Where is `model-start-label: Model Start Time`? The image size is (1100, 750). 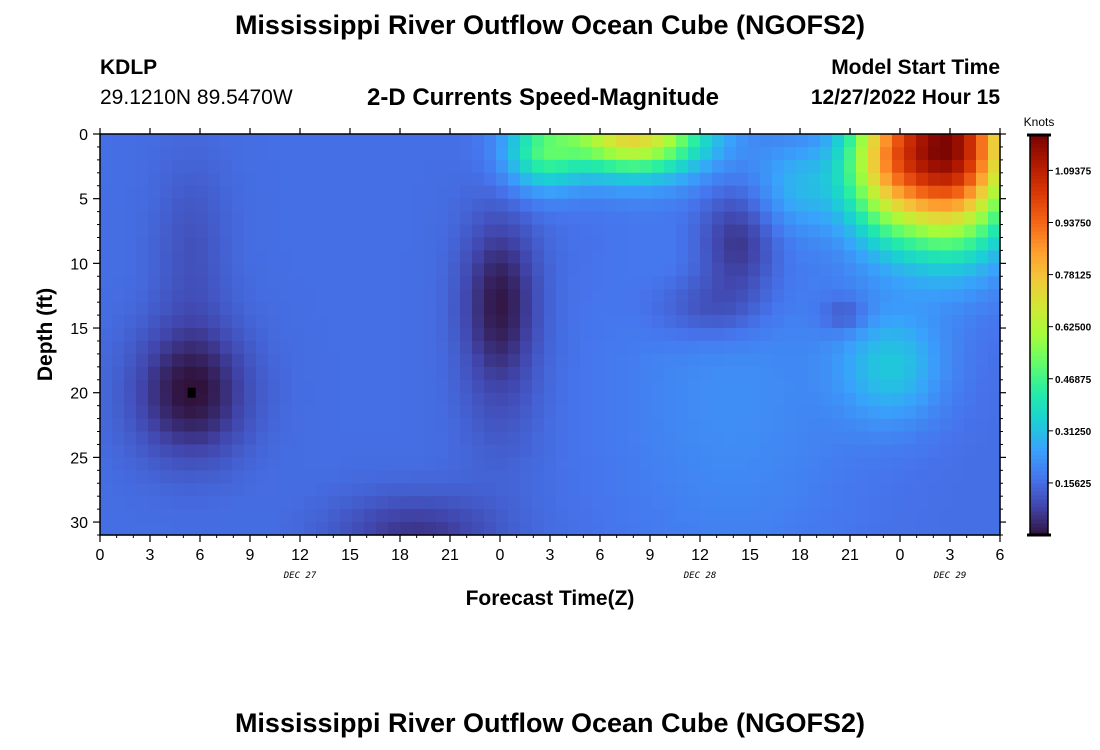 model-start-label: Model Start Time is located at coordinates (915, 67).